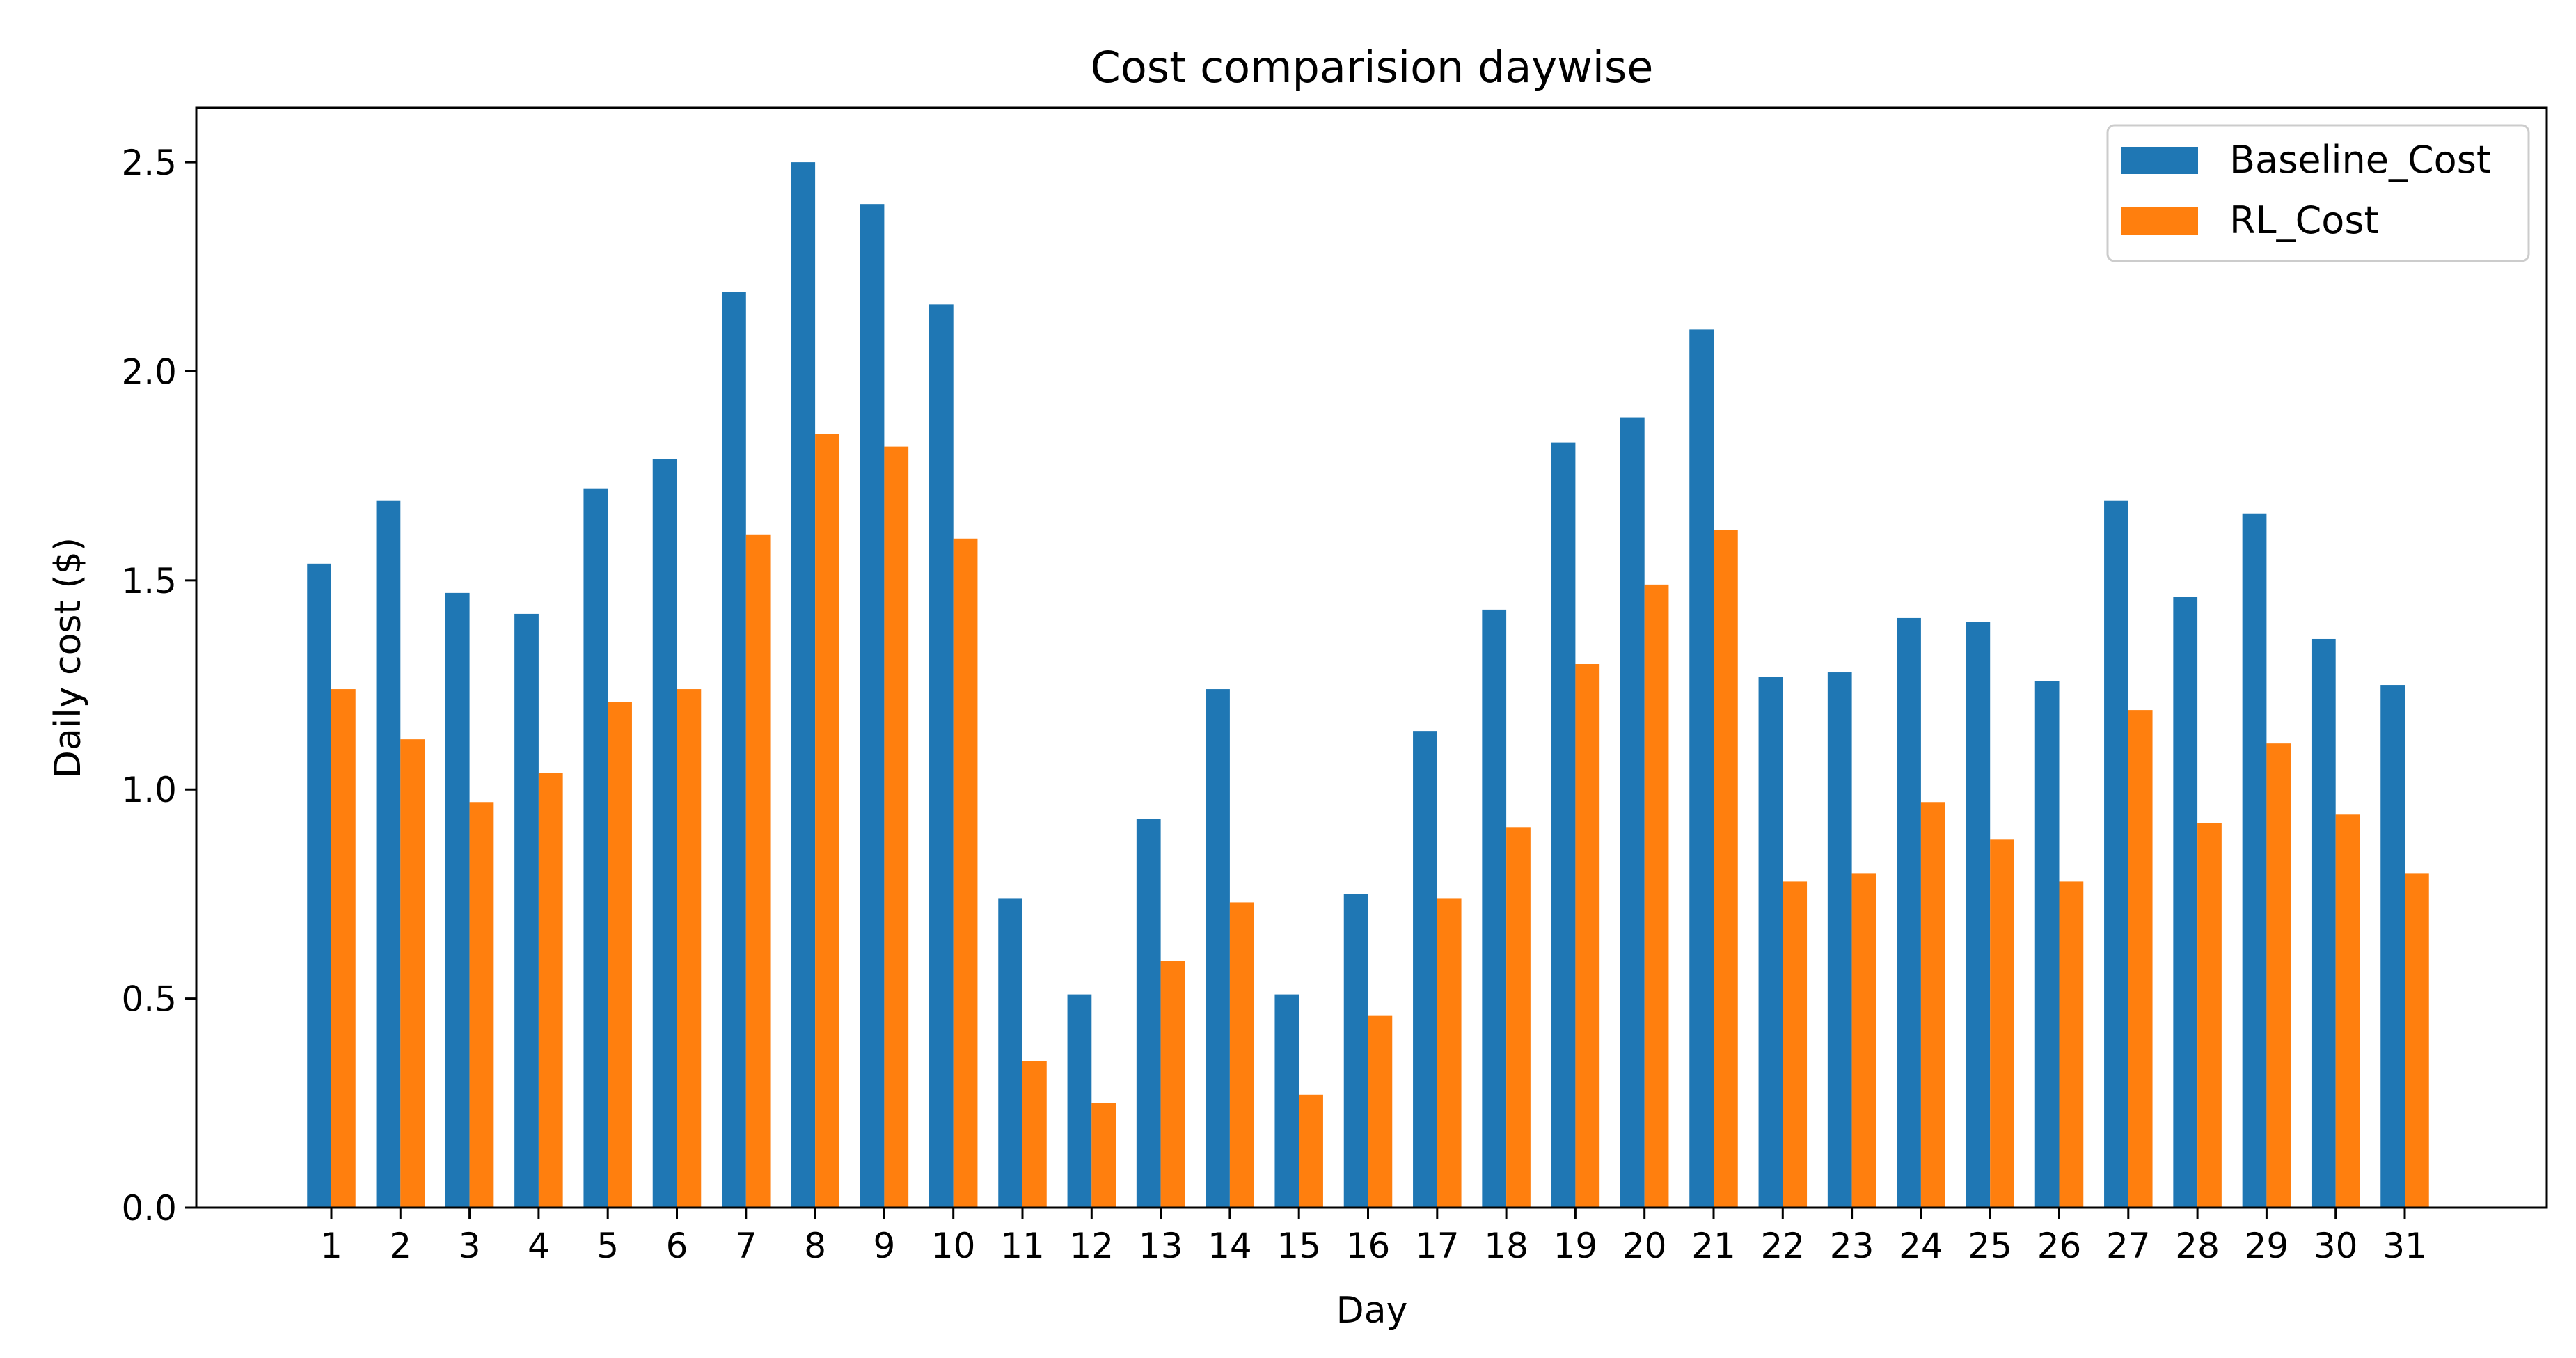 The height and width of the screenshot is (1358, 2576). I want to click on legend-box, so click(2318, 193).